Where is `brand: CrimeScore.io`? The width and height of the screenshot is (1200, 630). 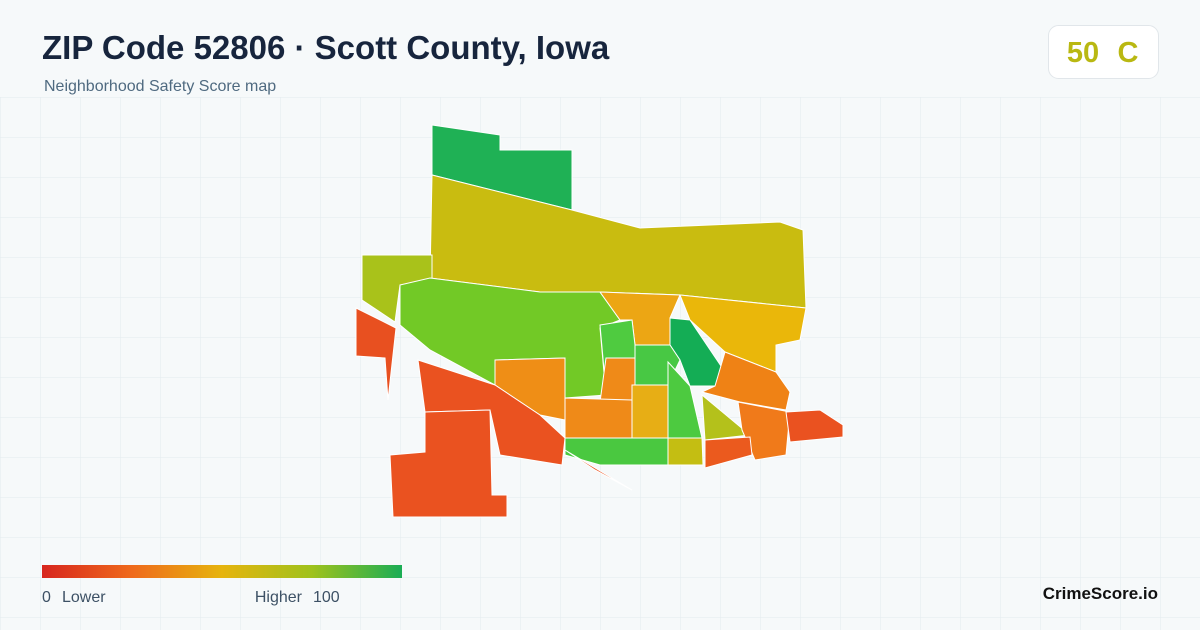
brand: CrimeScore.io is located at coordinates (1100, 593).